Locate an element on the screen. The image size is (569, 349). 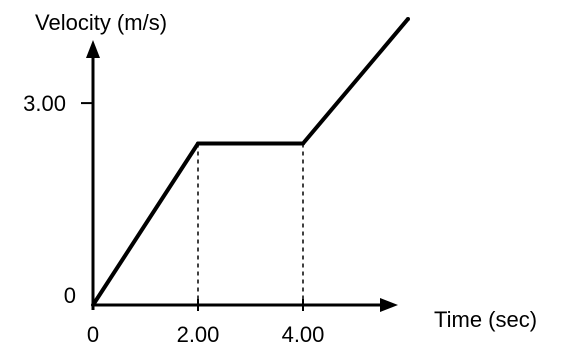
x-axis-title: Time (sec) is located at coordinates (485, 319).